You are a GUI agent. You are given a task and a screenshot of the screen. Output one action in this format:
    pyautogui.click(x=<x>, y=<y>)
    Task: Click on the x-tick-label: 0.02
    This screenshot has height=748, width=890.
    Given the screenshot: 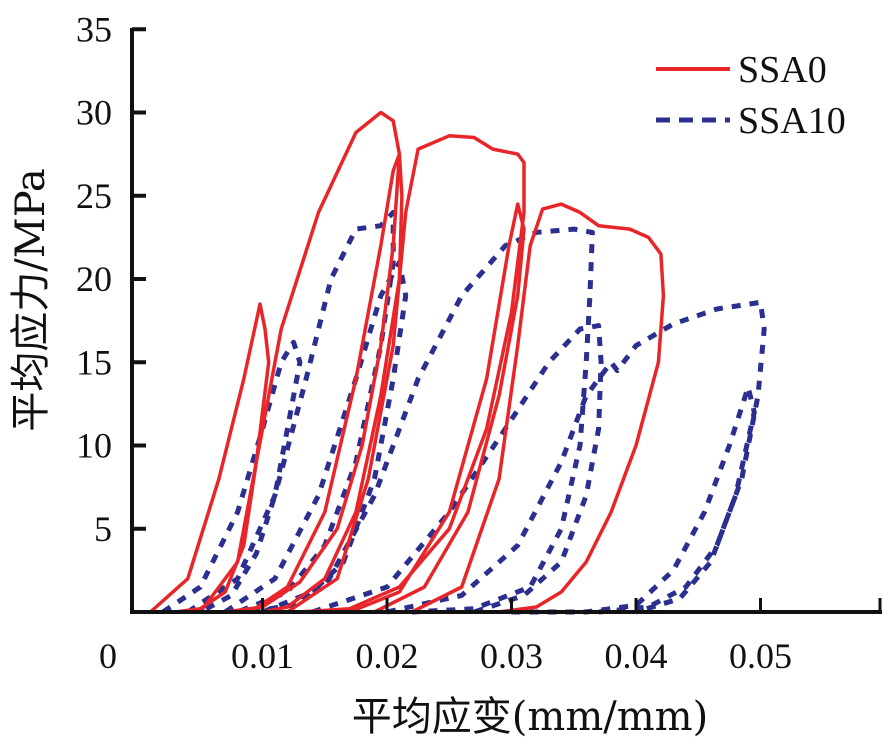 What is the action you would take?
    pyautogui.click(x=387, y=656)
    